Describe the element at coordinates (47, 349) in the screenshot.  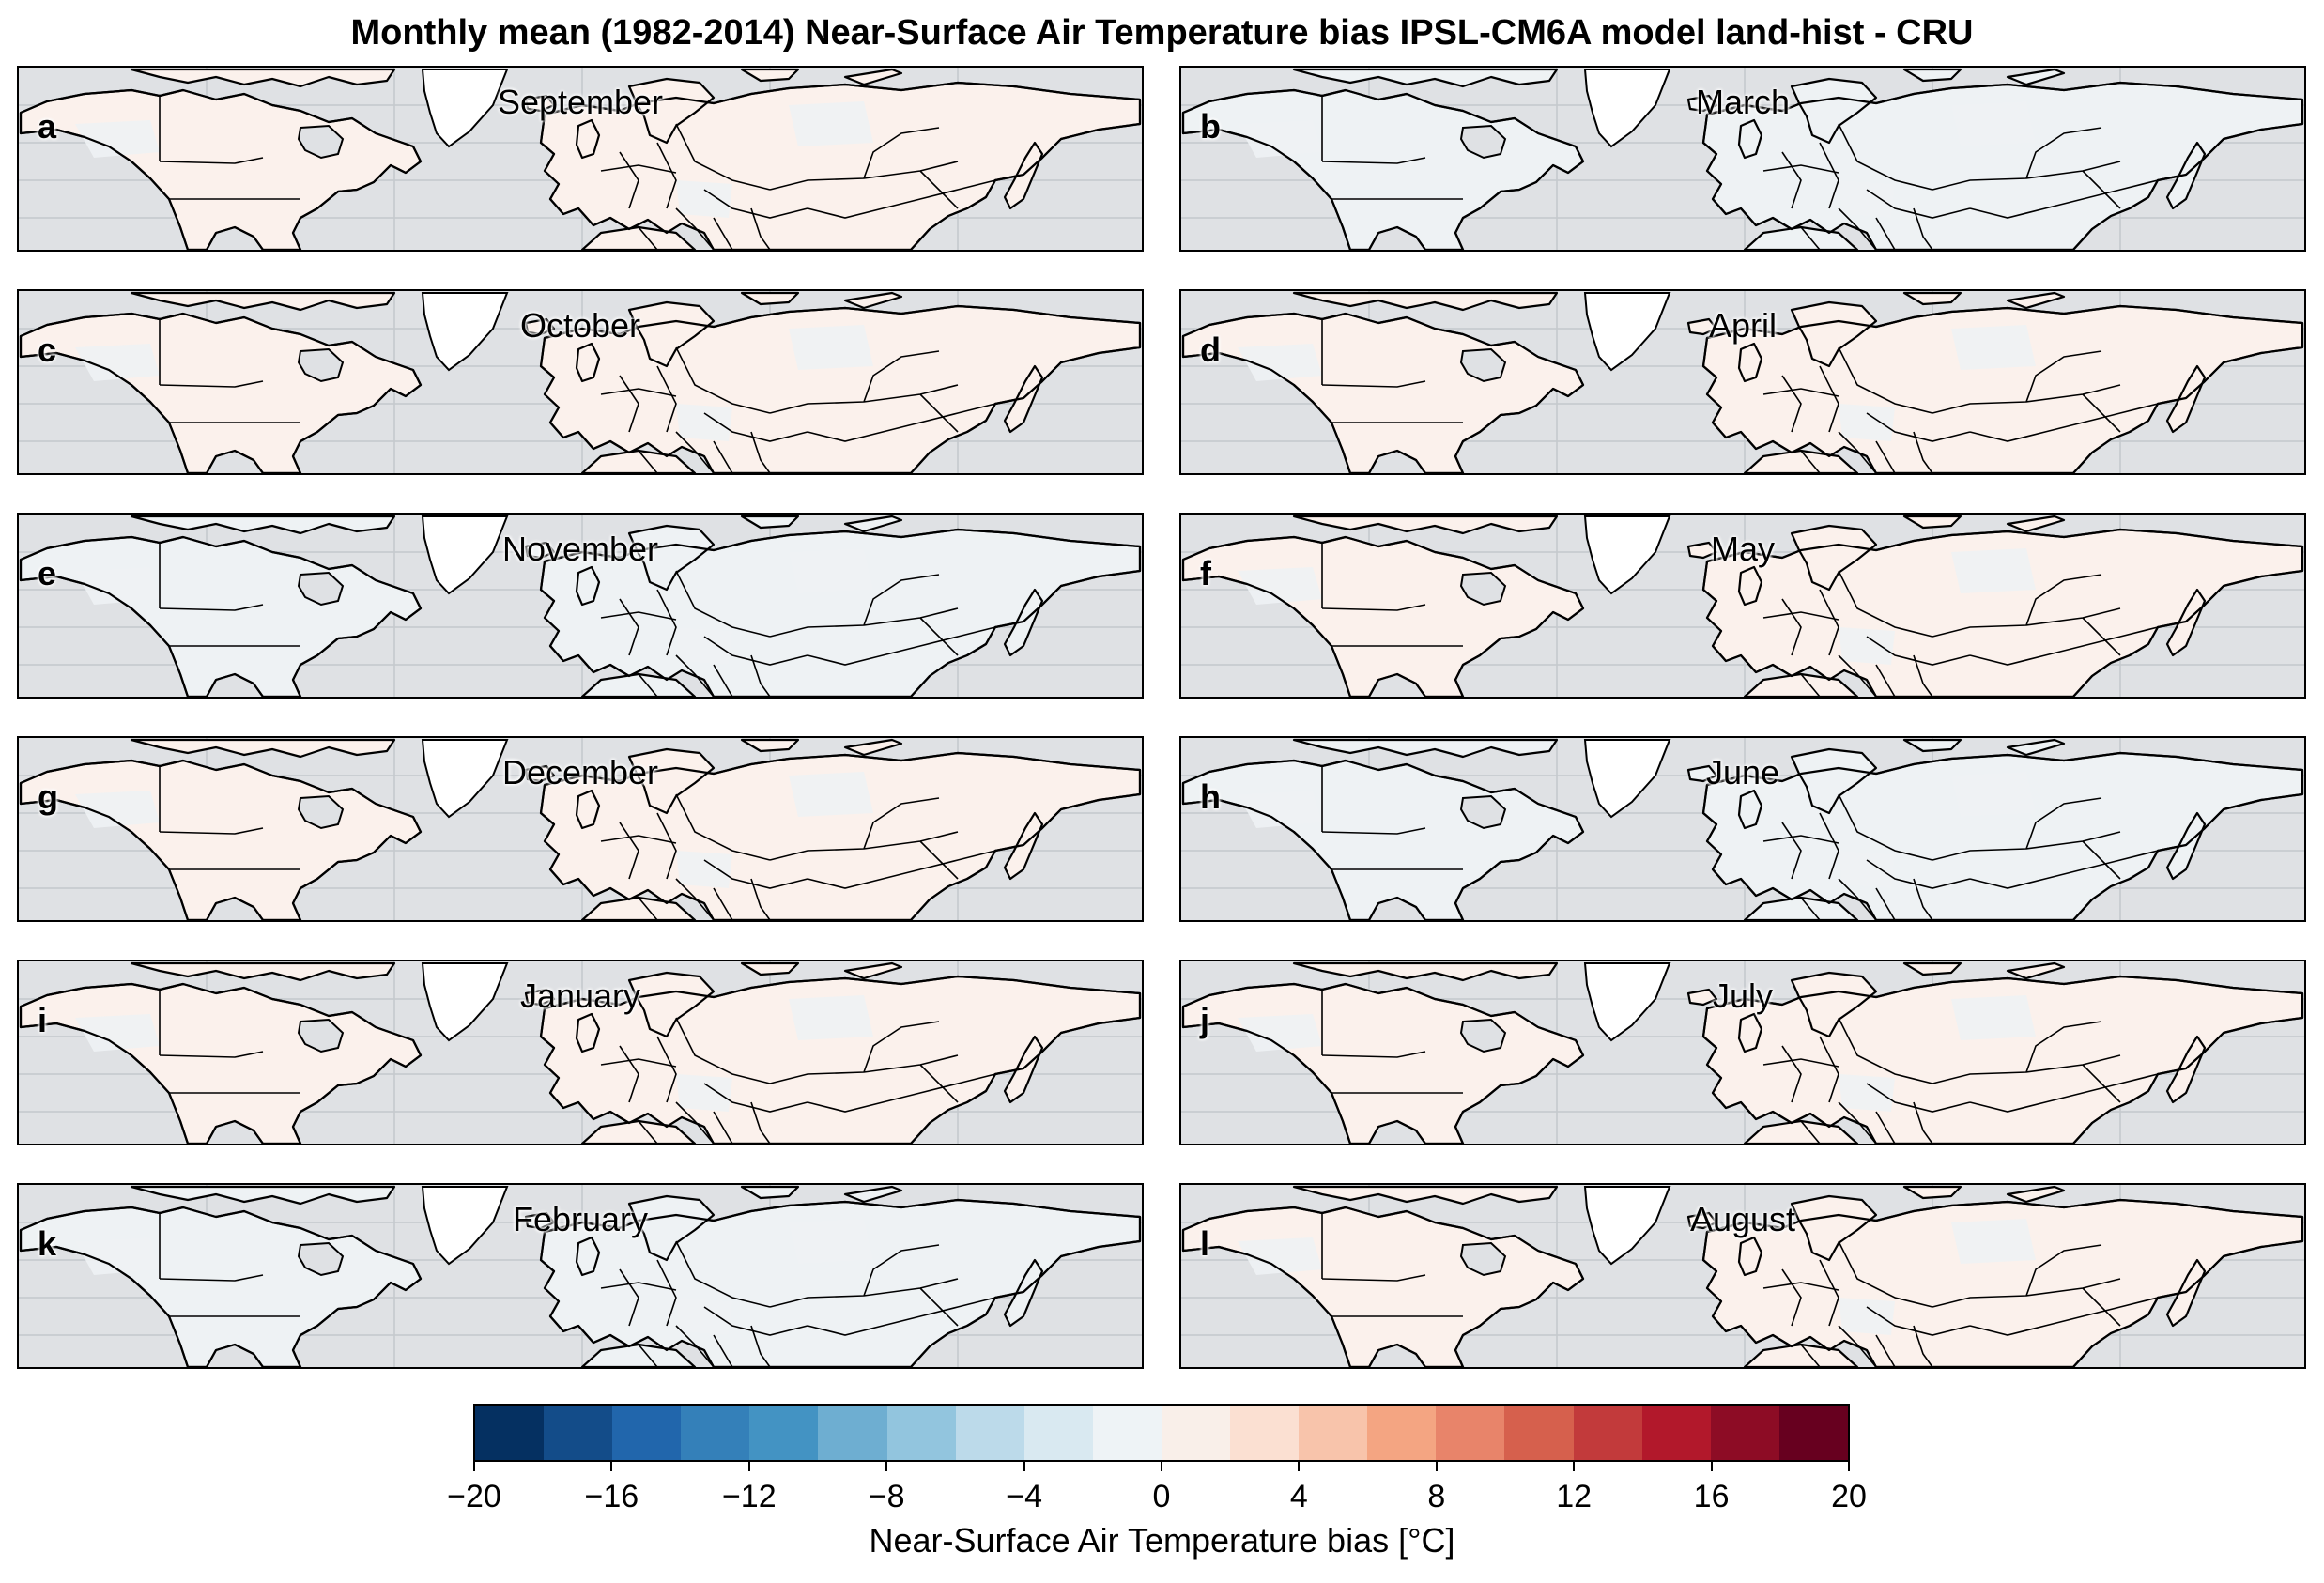
I see `panel-letter: c` at that location.